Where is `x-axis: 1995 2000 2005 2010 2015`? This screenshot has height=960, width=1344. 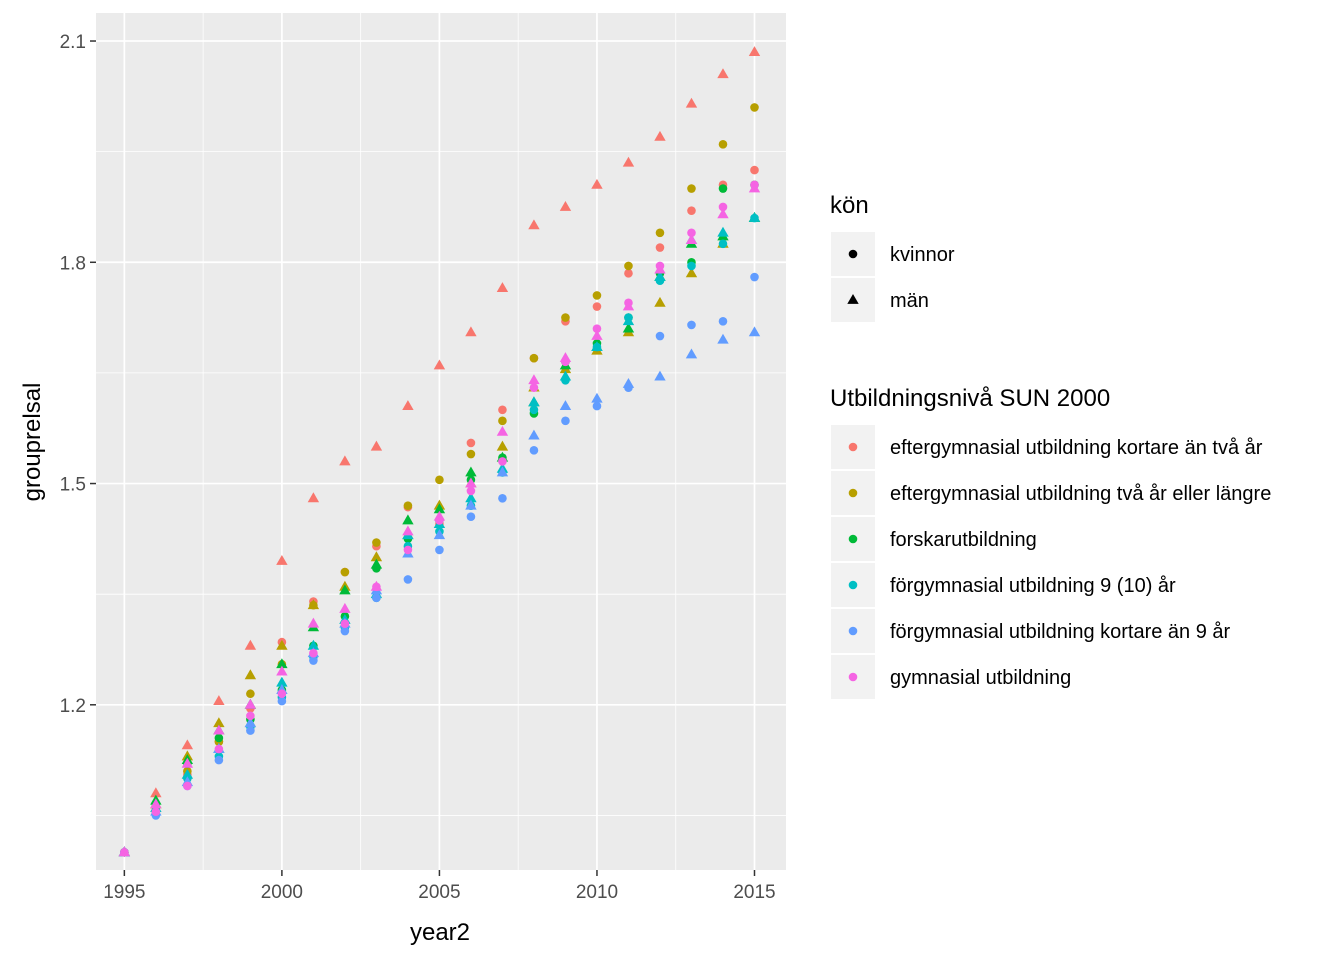 x-axis: 1995 2000 2005 2010 2015 is located at coordinates (439, 886).